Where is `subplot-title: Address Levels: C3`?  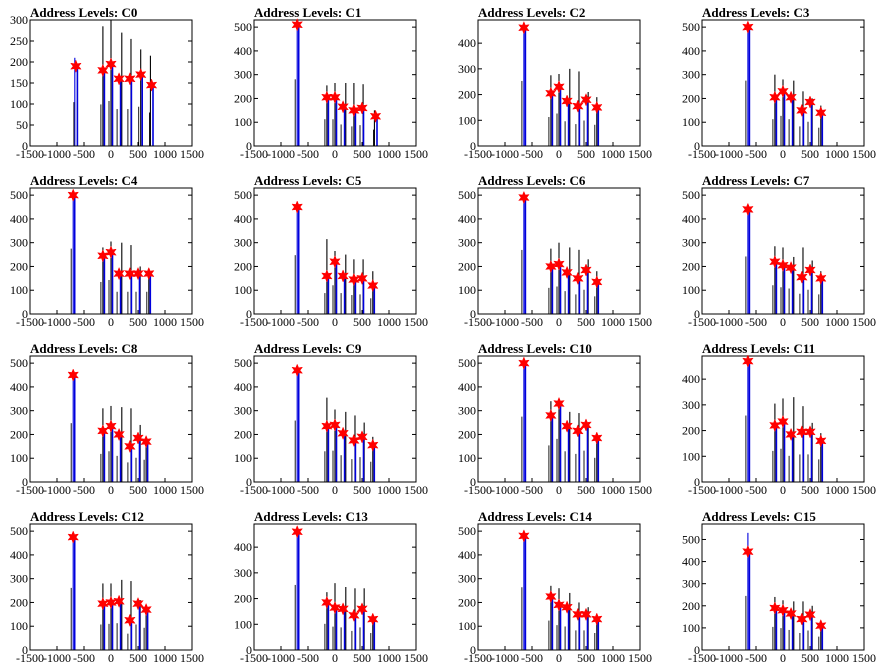 subplot-title: Address Levels: C3 is located at coordinates (756, 12).